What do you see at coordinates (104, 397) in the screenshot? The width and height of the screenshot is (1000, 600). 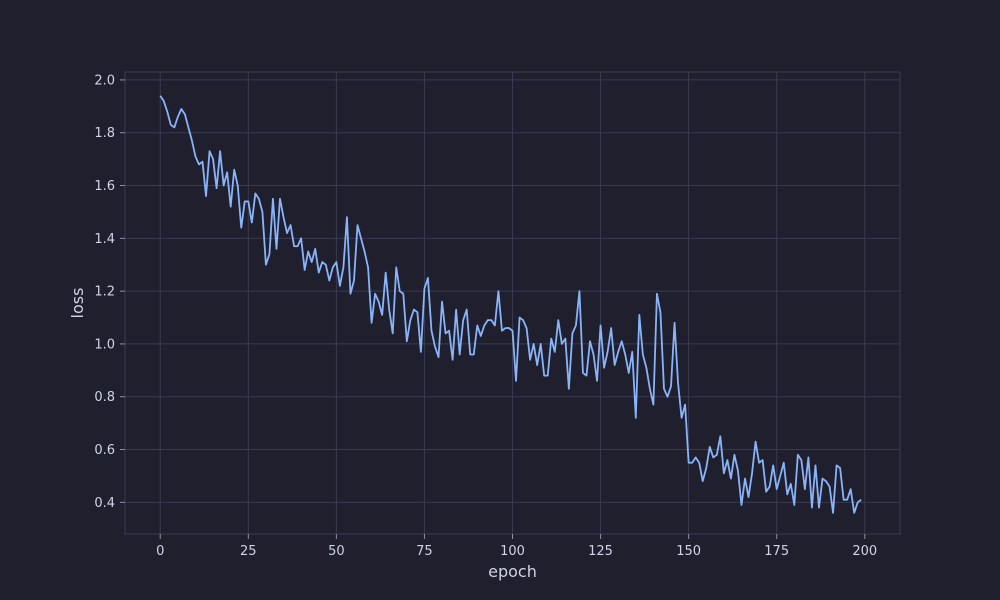 I see `y-tick-label: 0.8` at bounding box center [104, 397].